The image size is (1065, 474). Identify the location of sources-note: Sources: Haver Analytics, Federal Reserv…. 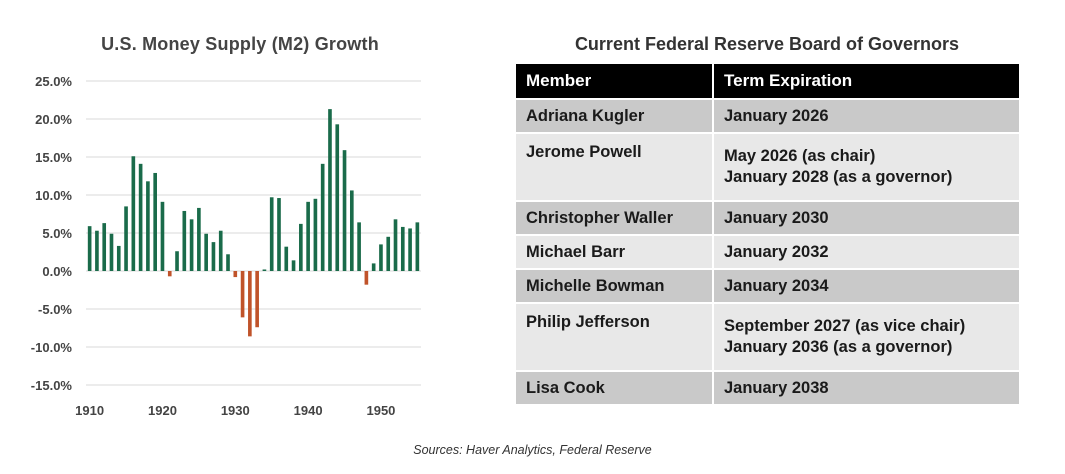
(532, 450).